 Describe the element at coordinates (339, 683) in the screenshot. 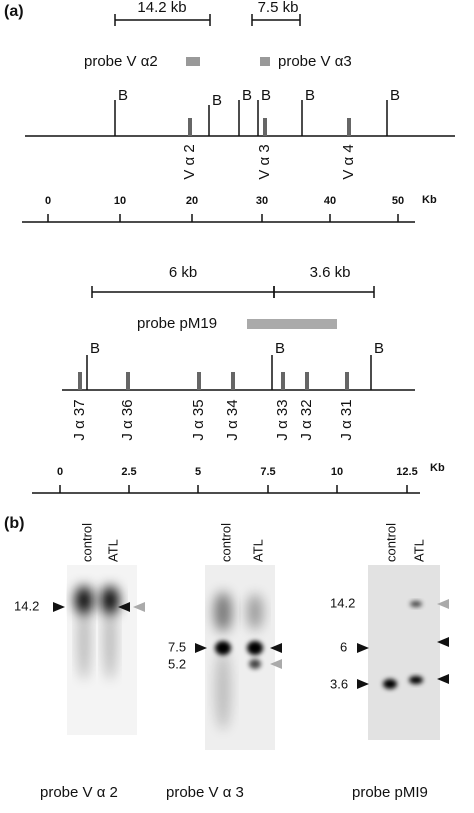

I see `size-label: 3.6` at that location.